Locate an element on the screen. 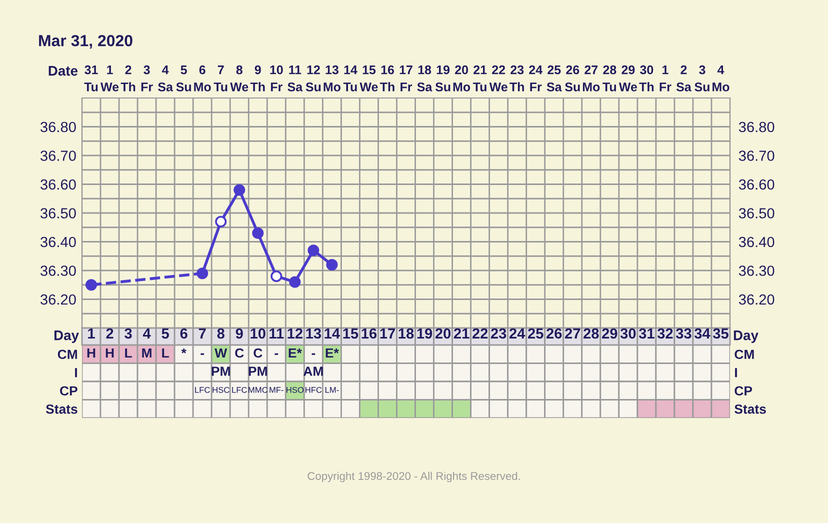 Image resolution: width=828 pixels, height=523 pixels. text: Copyright 1998-2020 - All Rights Reserved. is located at coordinates (414, 477).